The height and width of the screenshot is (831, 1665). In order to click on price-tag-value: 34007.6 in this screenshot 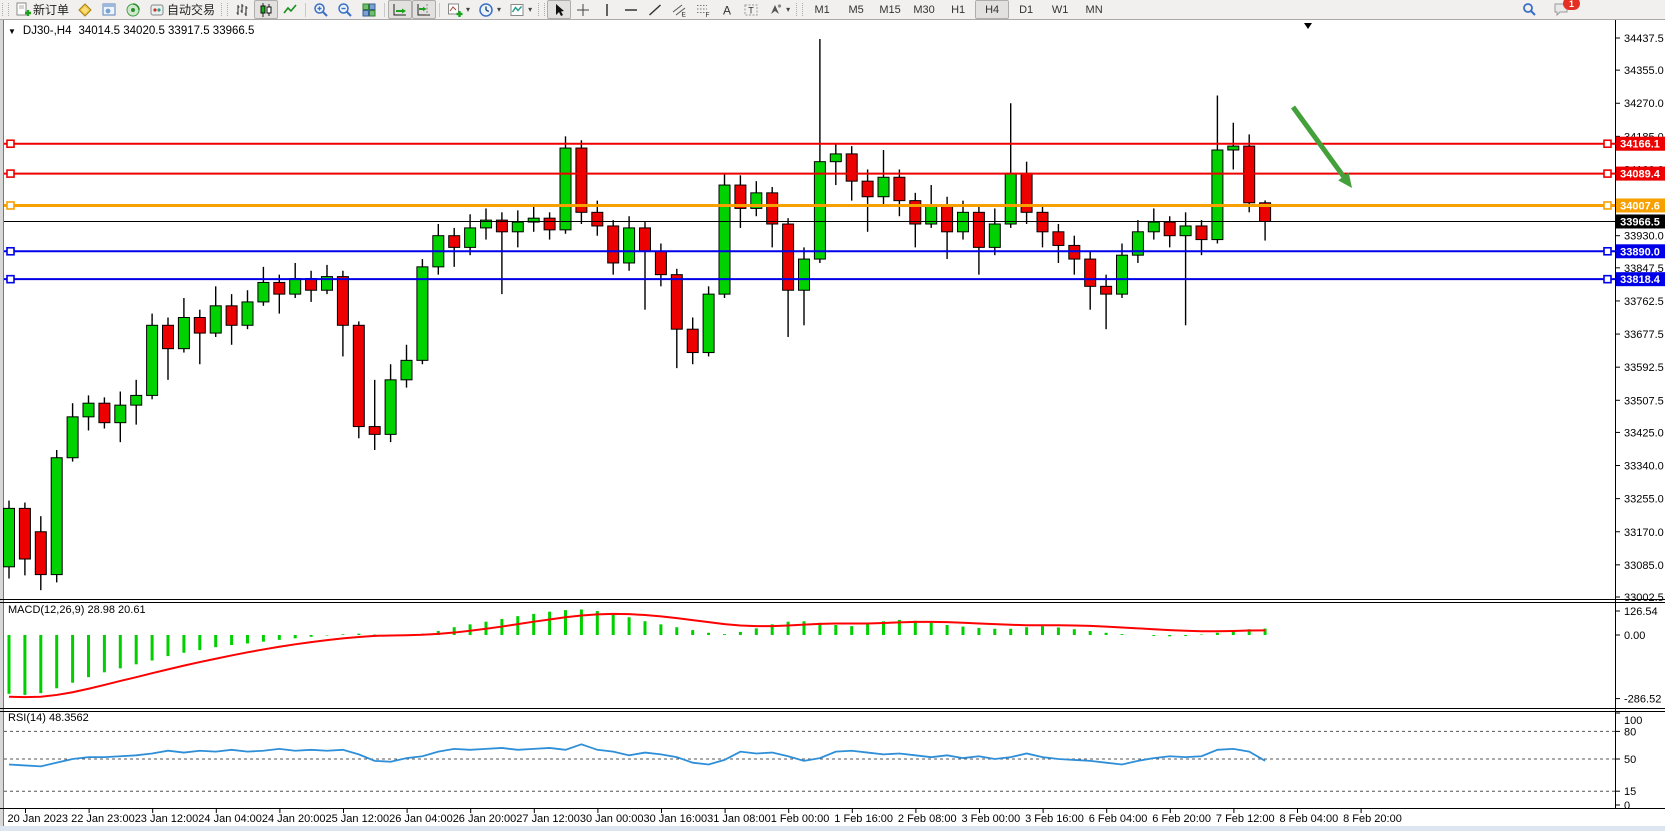, I will do `click(1640, 206)`.